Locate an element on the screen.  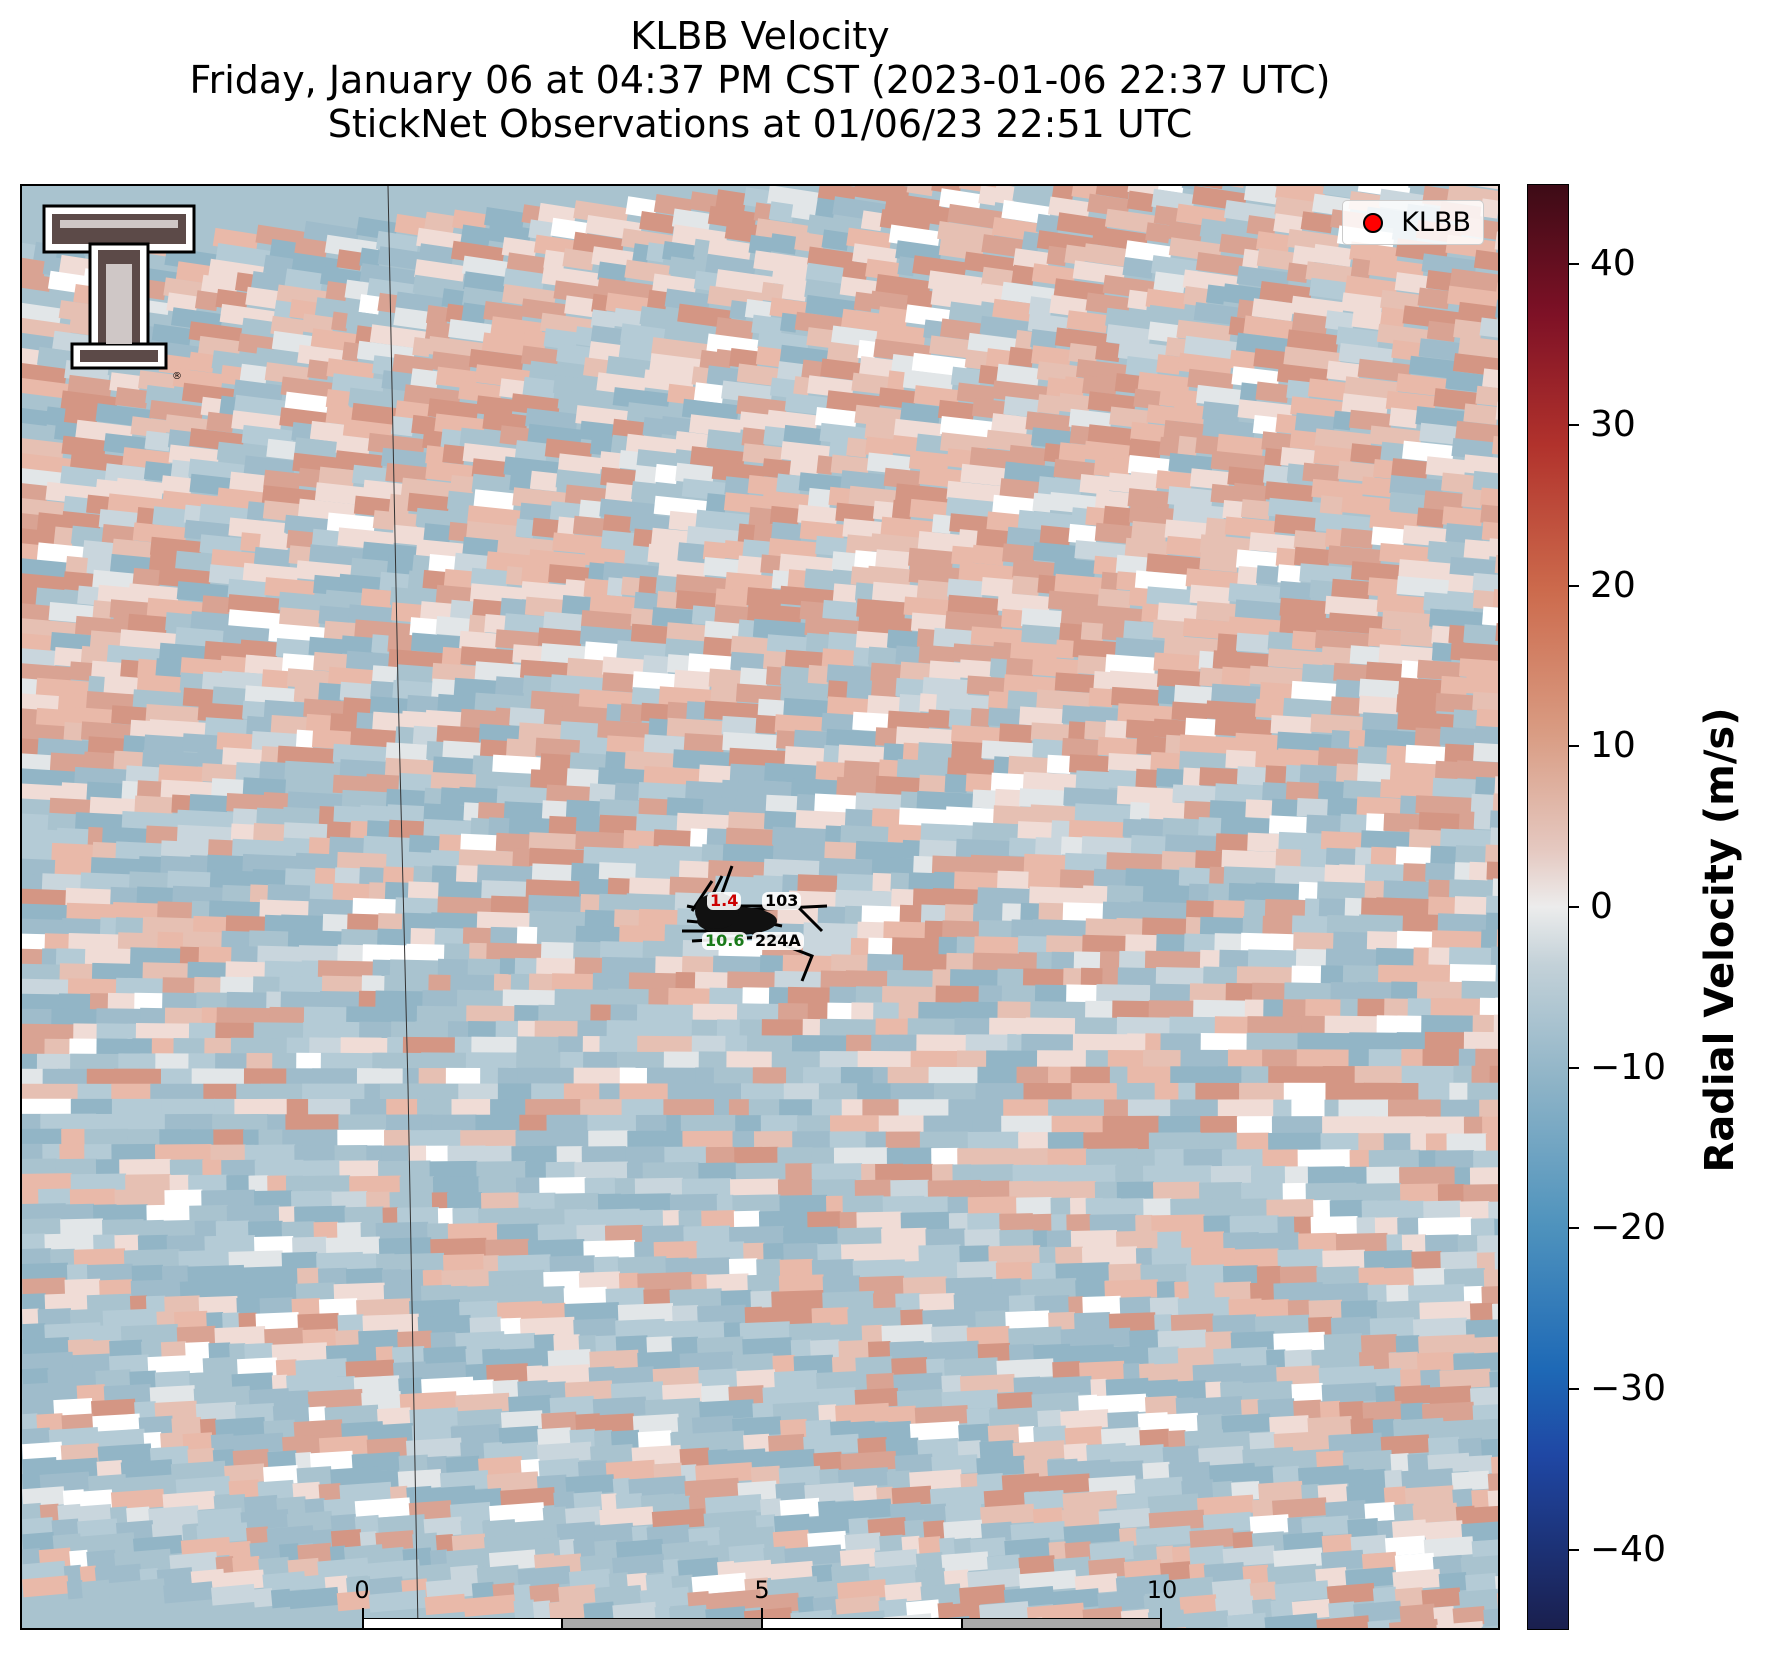
colorbar-tick-label: −10 is located at coordinates (1628, 1067).